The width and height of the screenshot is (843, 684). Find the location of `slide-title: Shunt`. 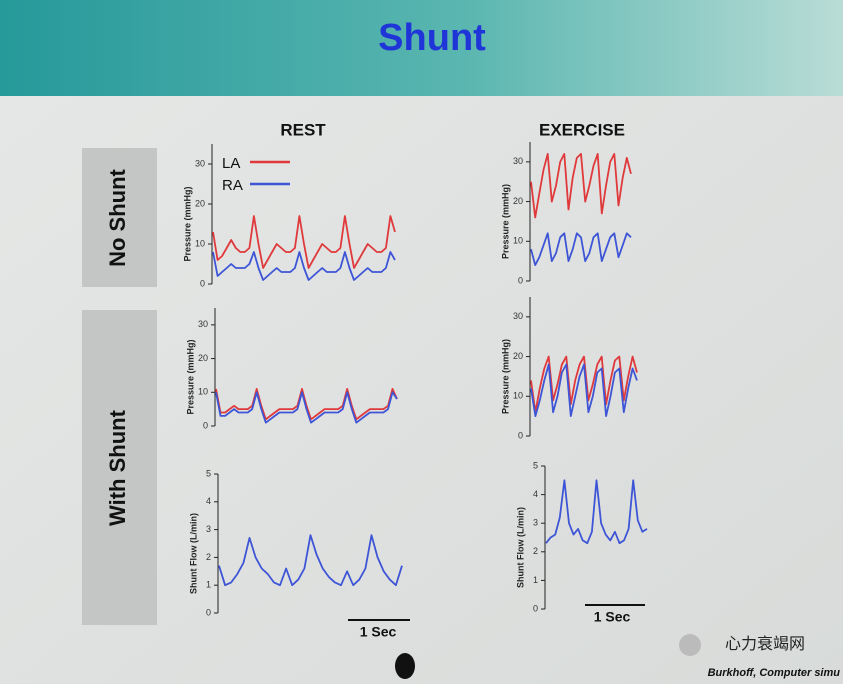

slide-title: Shunt is located at coordinates (432, 38).